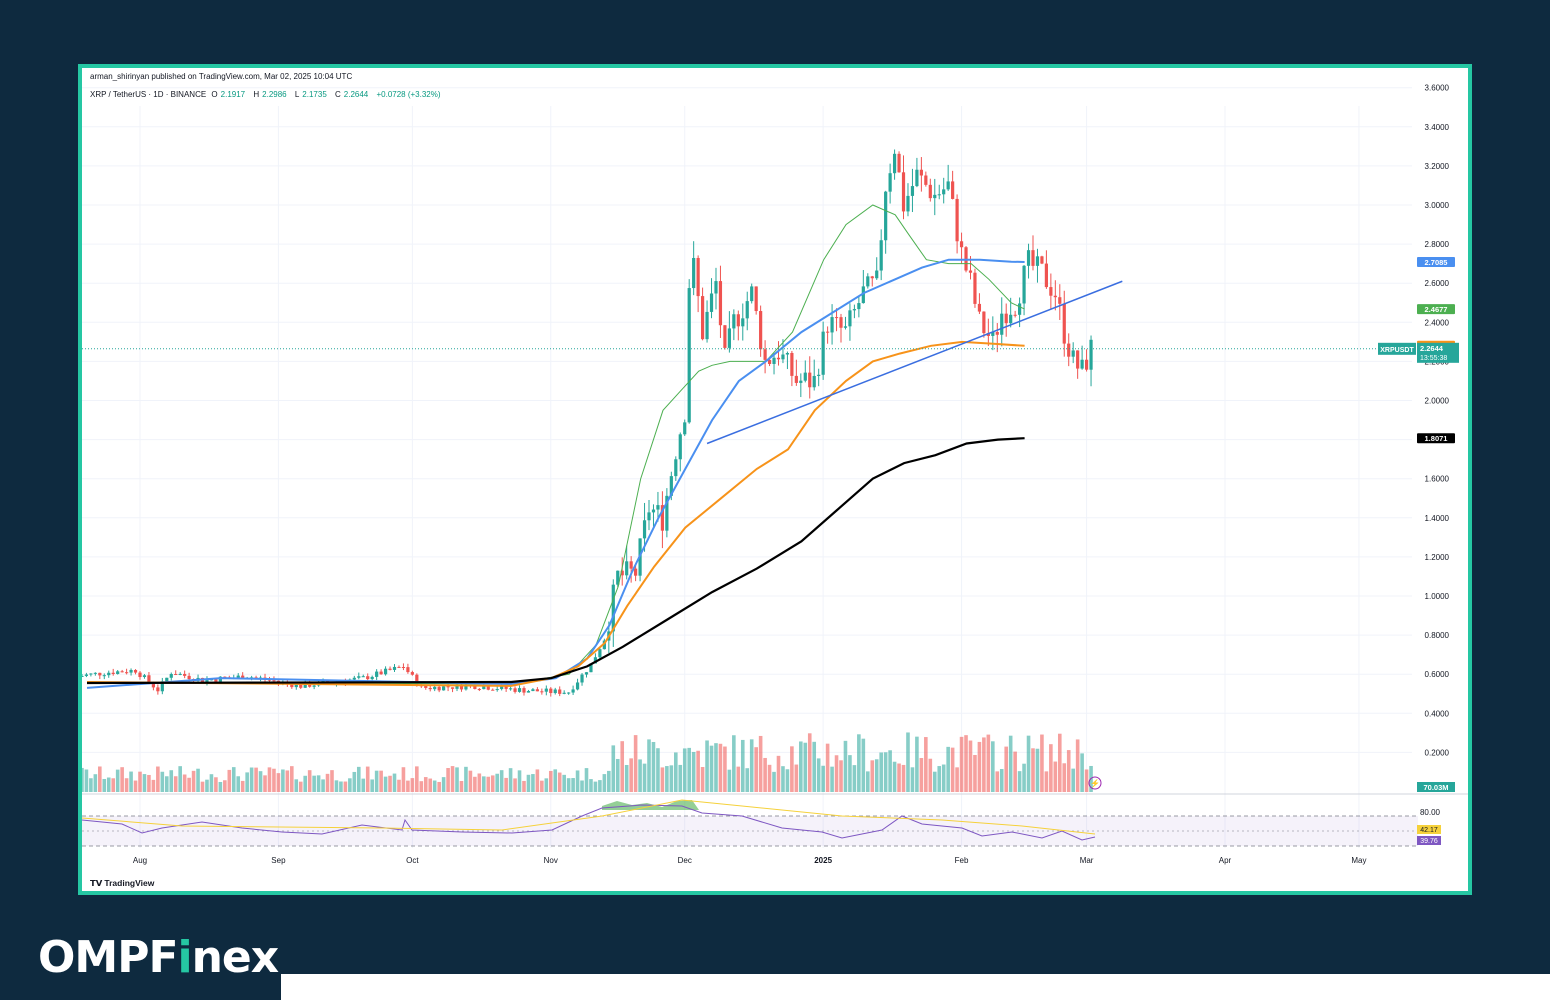 Image resolution: width=1550 pixels, height=1000 pixels. I want to click on price-tick-label: 2.0000, so click(1437, 401).